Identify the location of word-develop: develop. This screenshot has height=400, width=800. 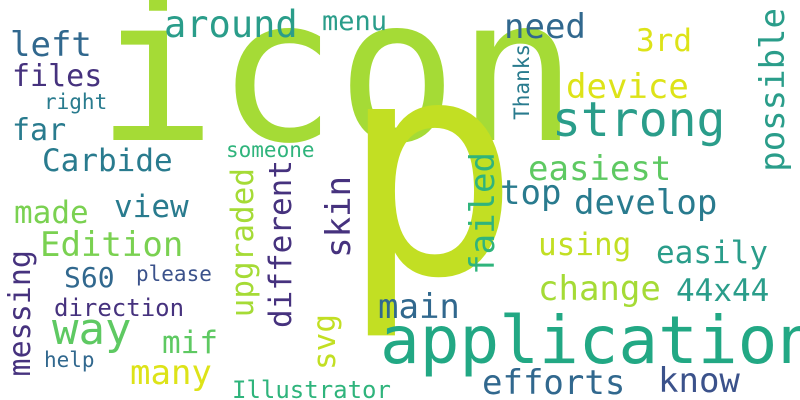
(646, 203).